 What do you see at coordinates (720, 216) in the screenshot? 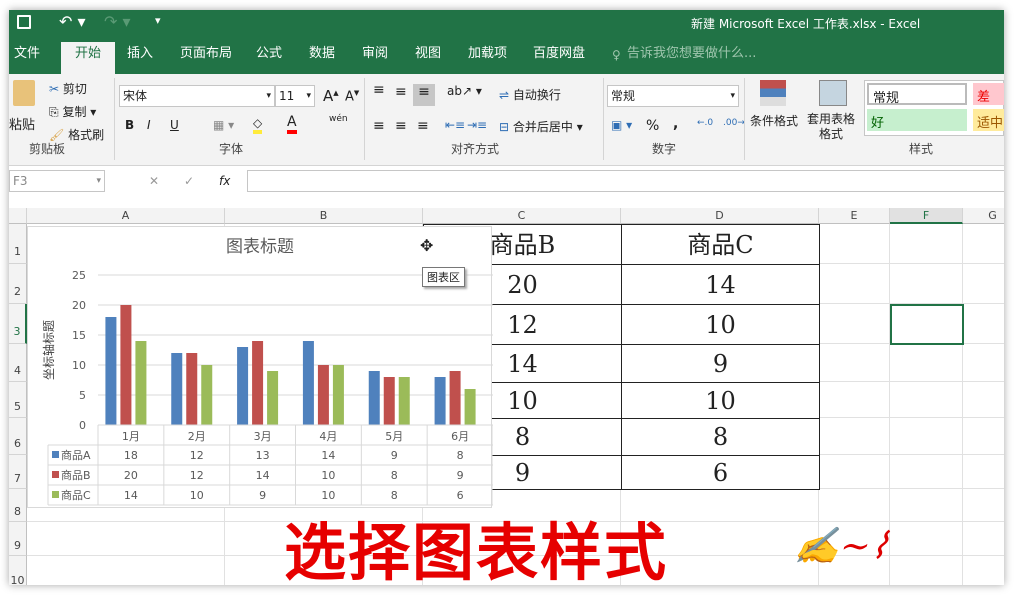
I see `column-header: D` at bounding box center [720, 216].